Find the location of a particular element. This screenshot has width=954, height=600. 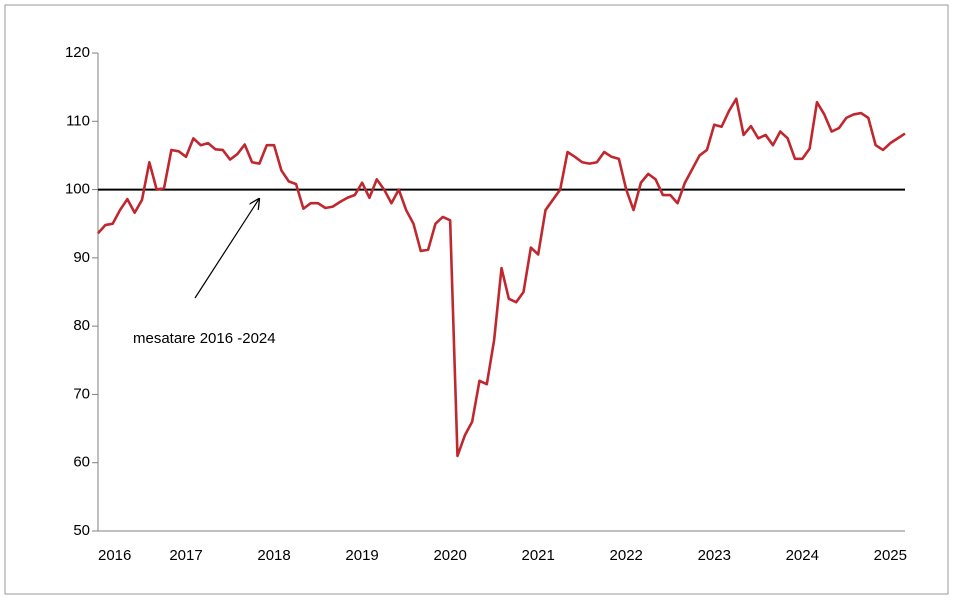

x-tick-label: 2020 is located at coordinates (449, 555).